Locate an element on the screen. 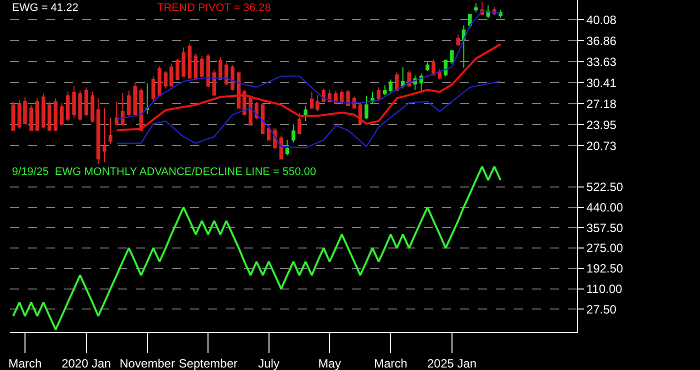  y-tick-label: 40.08 is located at coordinates (601, 19).